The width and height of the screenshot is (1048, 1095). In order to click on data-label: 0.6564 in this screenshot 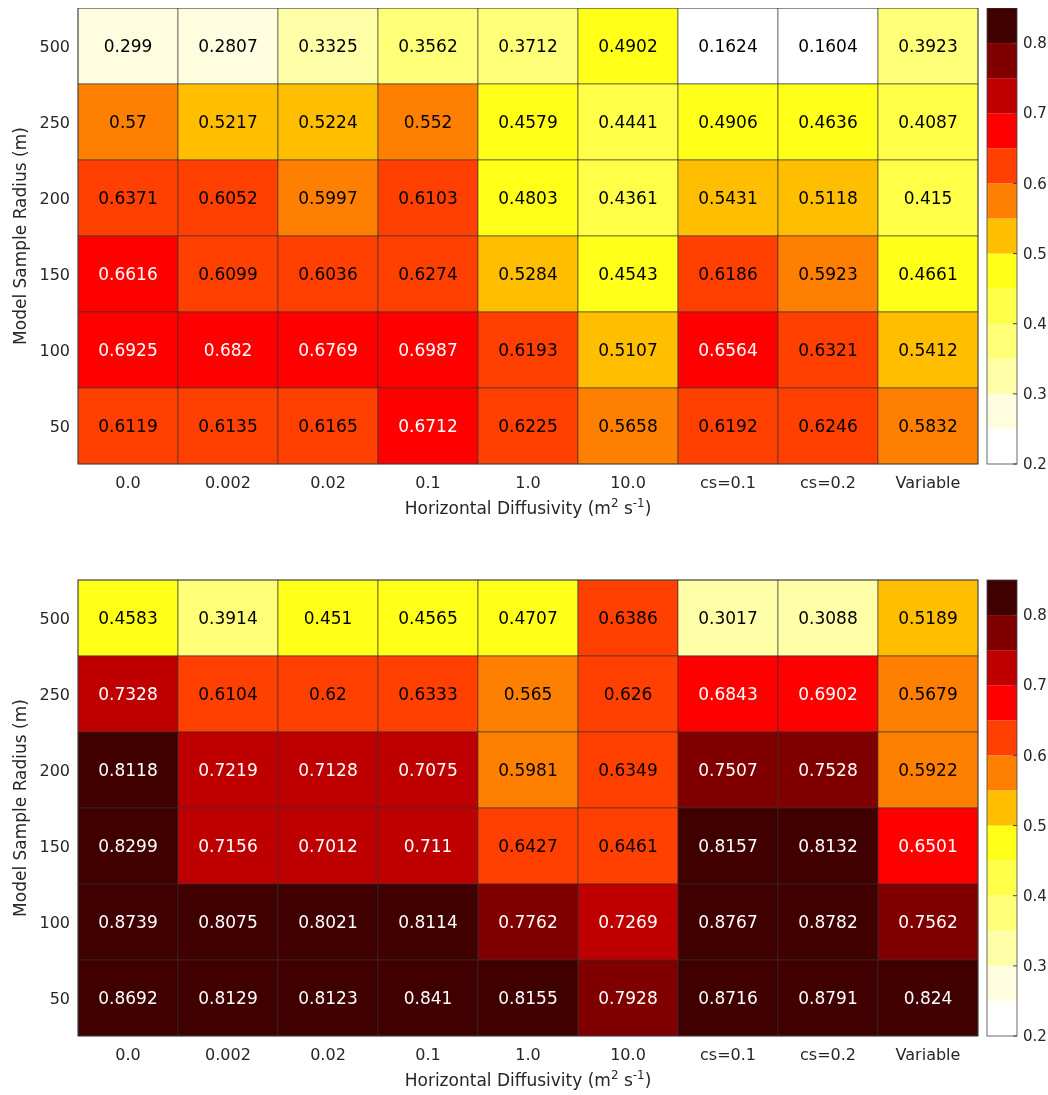, I will do `click(728, 349)`.